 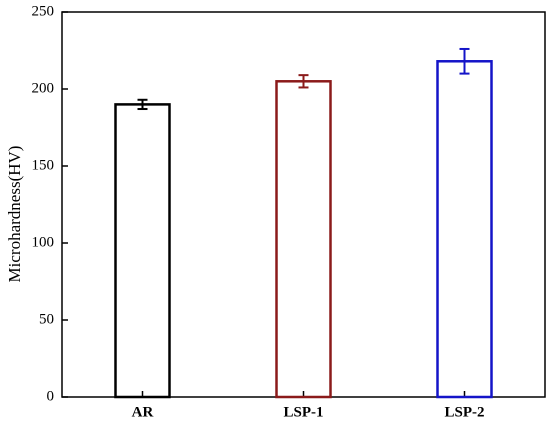 I want to click on x-tick-label: LSP-2, so click(x=464, y=412).